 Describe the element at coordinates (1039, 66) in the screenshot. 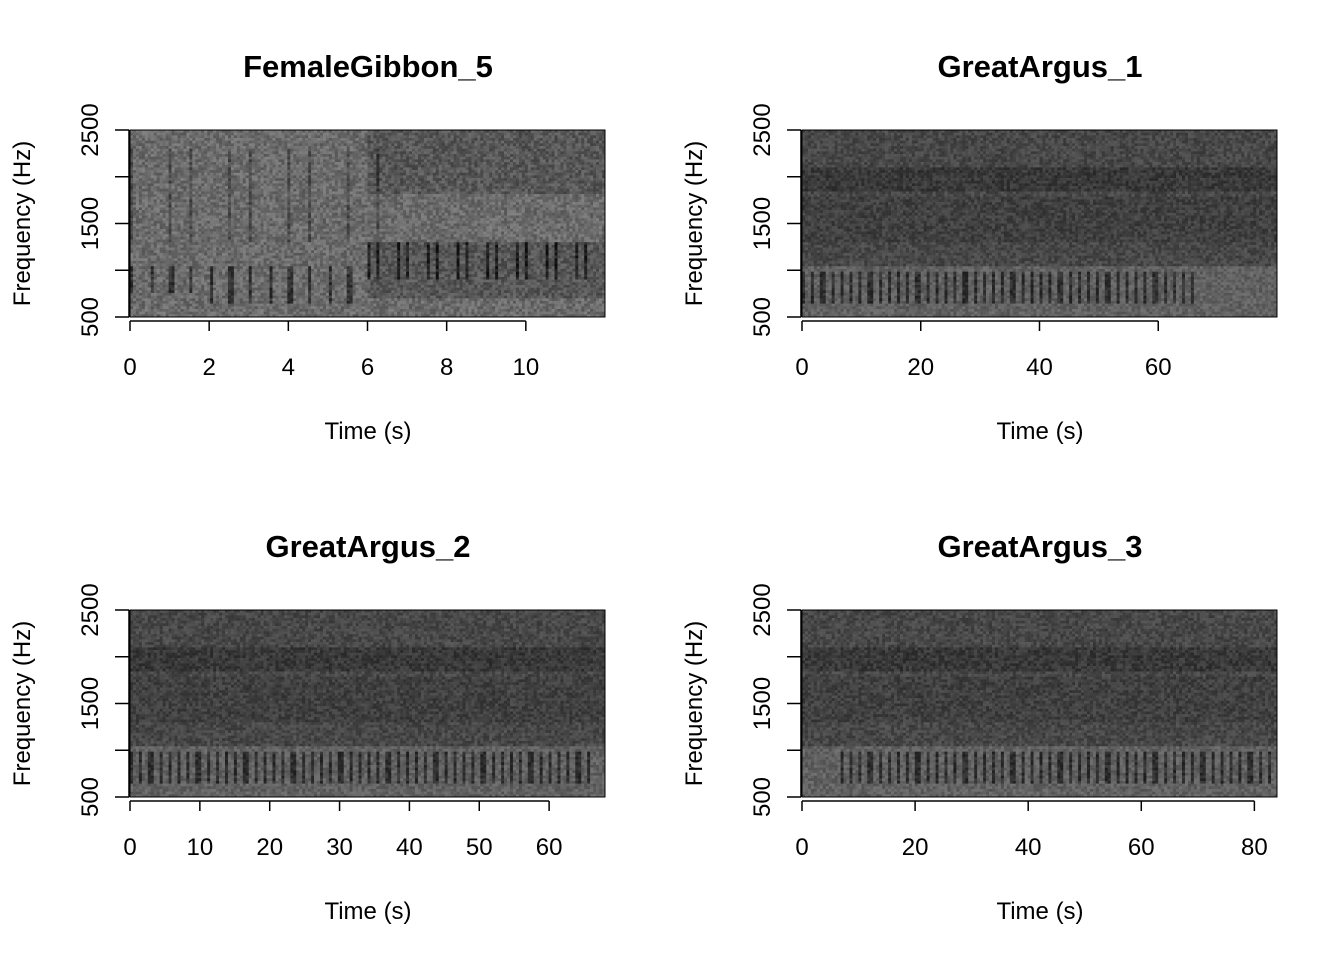

I see `panel-title: GreatArgus_1` at that location.